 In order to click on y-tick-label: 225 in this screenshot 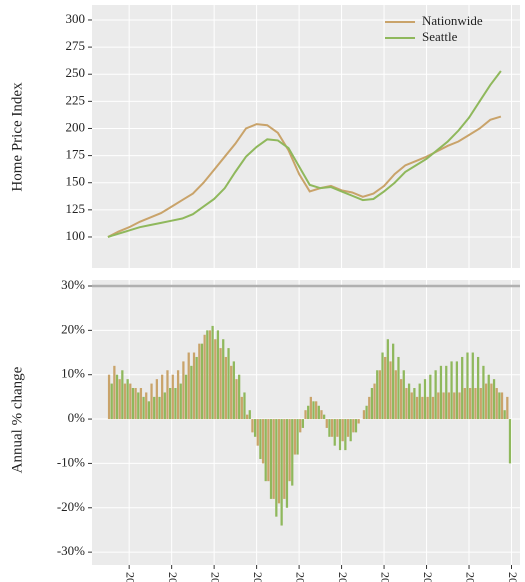, I will do `click(76, 99)`.